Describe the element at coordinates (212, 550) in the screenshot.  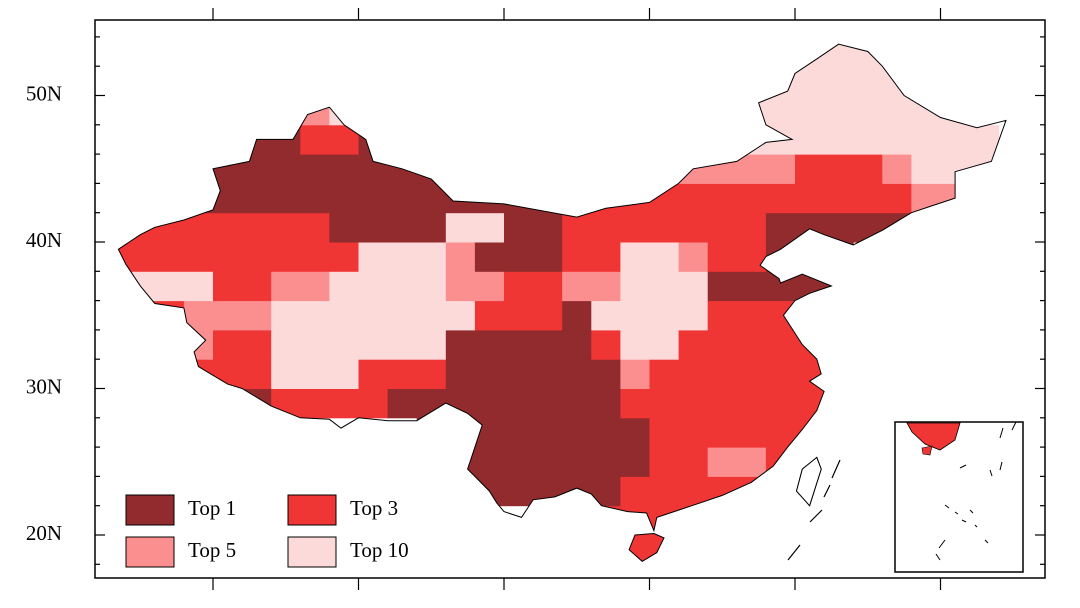
I see `legend-label: Top 5` at that location.